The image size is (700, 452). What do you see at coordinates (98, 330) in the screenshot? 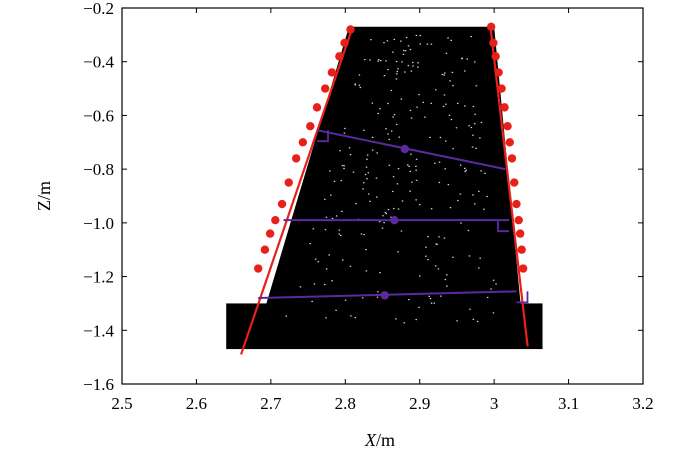
I see `y-tick-label: −1.4` at bounding box center [98, 330].